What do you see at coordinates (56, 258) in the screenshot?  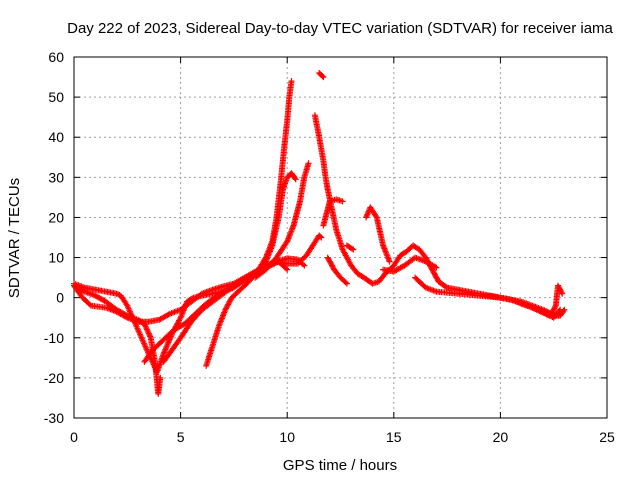 I see `y-tick-label: 10` at bounding box center [56, 258].